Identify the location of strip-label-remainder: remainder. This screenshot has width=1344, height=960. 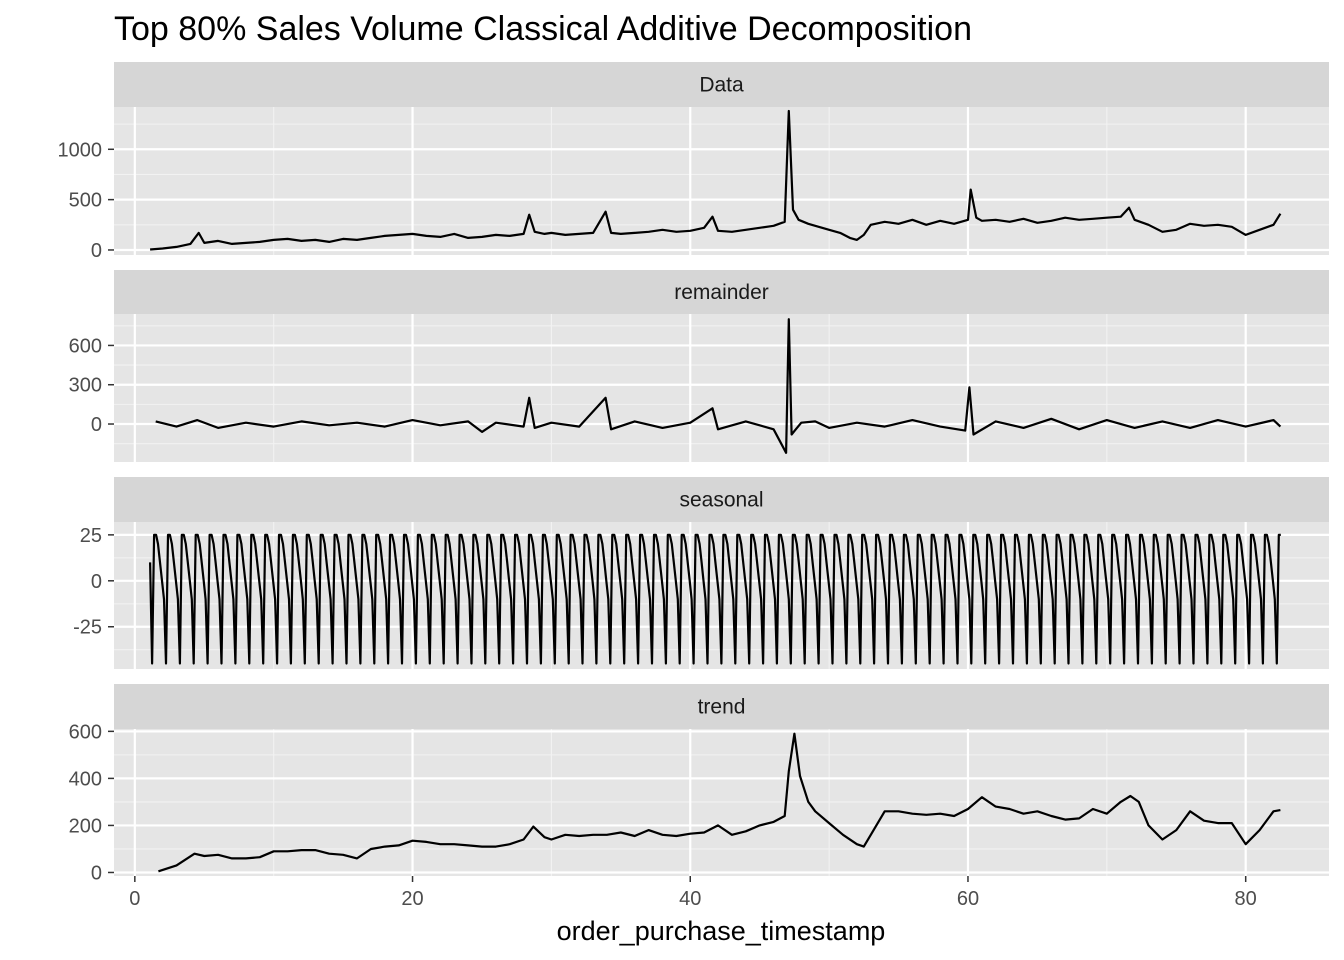
(721, 292).